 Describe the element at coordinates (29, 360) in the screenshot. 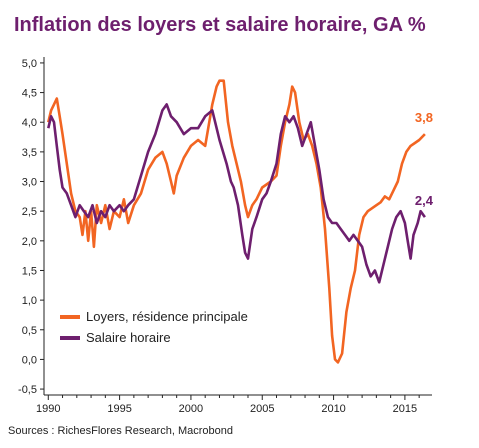

I see `y-tick-label: 0,0` at that location.